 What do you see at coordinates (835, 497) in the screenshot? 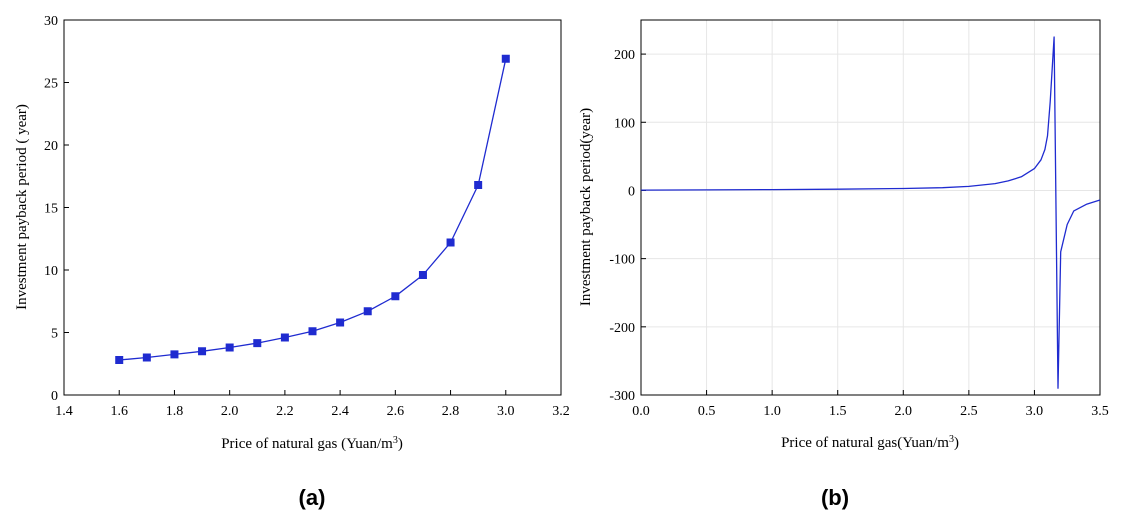
I see `chart-b-panel-label: (b)` at bounding box center [835, 497].